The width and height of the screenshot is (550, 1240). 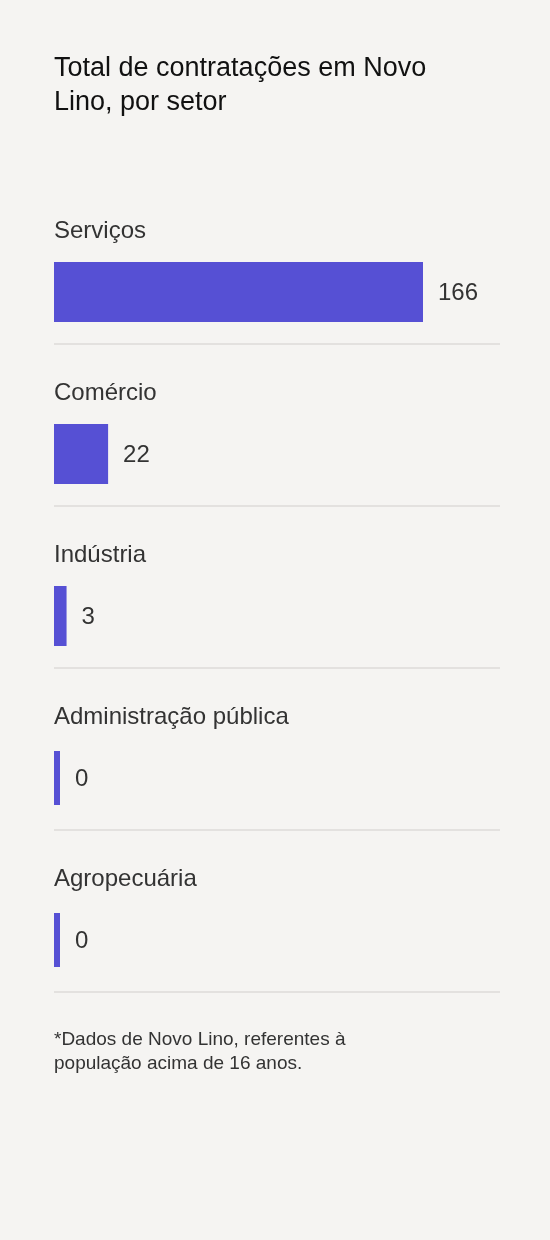 What do you see at coordinates (88, 615) in the screenshot?
I see `data-label: 3` at bounding box center [88, 615].